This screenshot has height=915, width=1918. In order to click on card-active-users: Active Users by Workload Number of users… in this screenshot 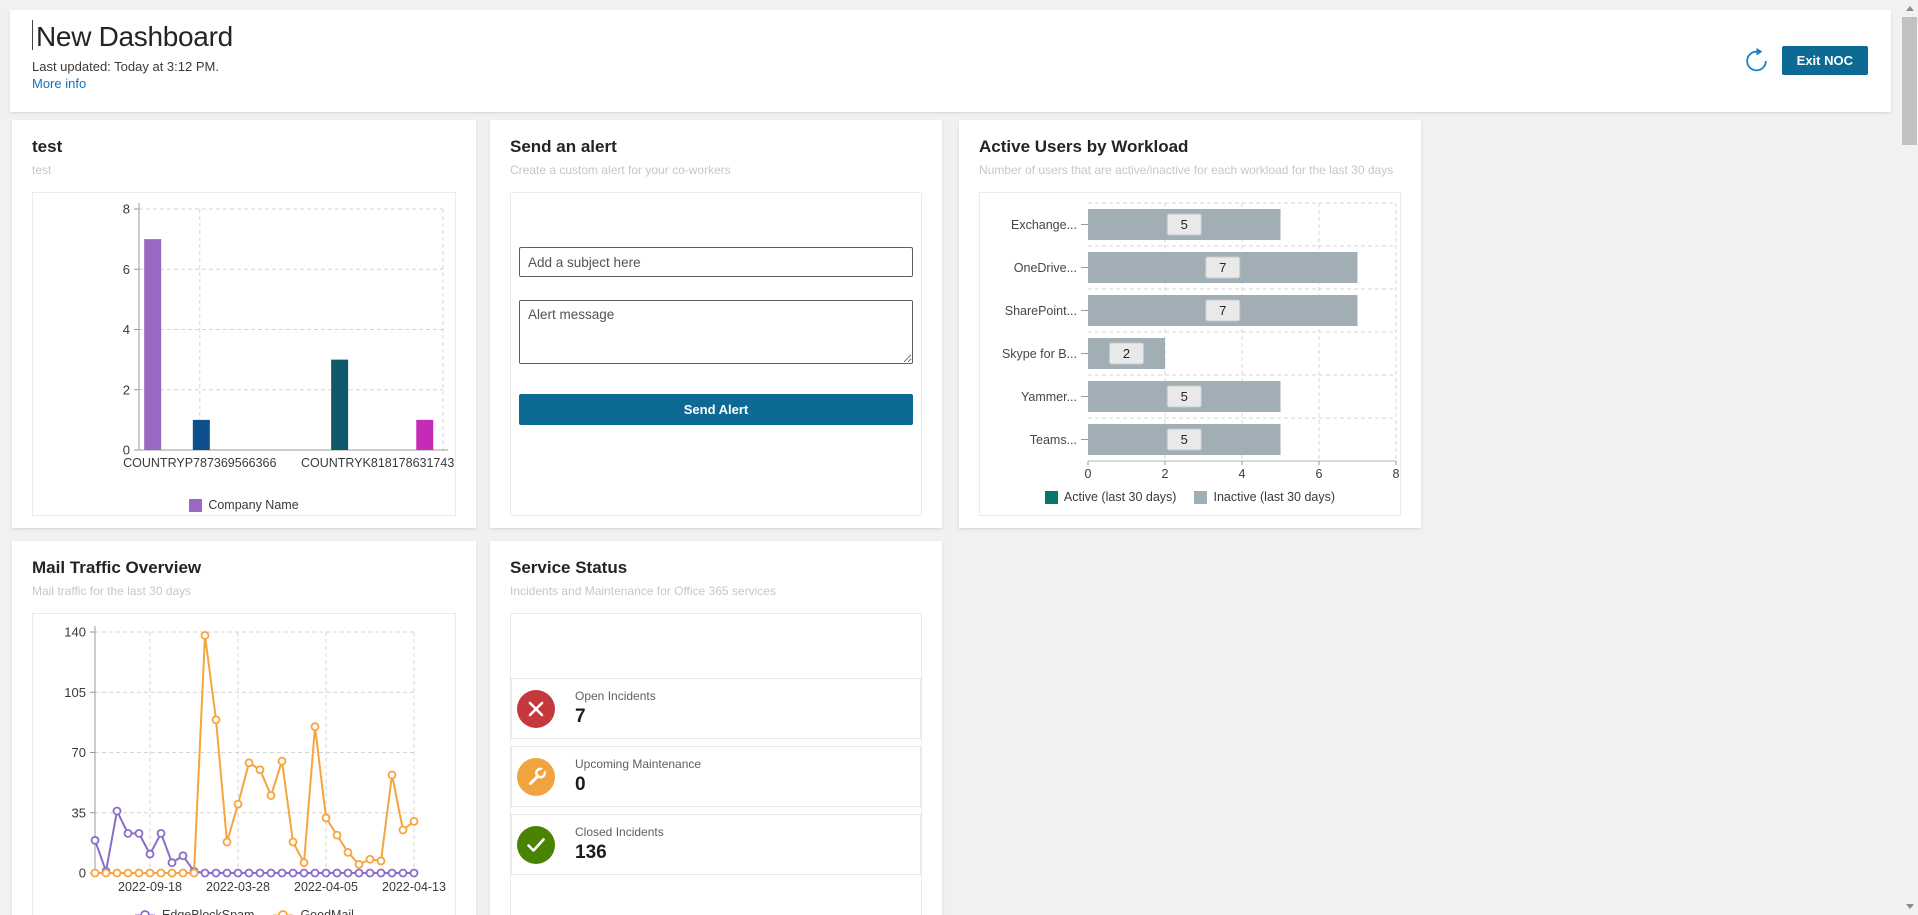, I will do `click(1190, 324)`.